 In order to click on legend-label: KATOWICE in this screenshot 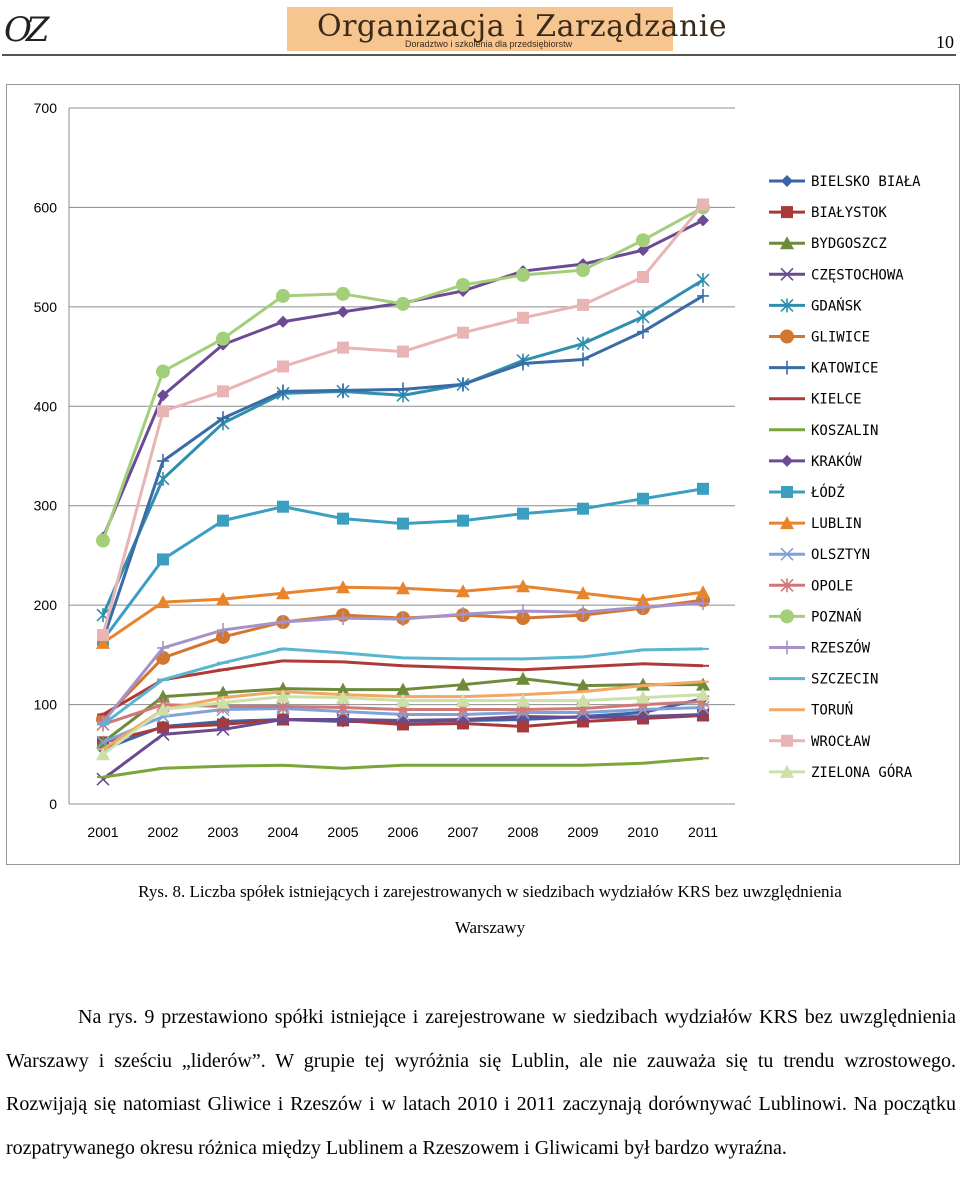, I will do `click(844, 369)`.